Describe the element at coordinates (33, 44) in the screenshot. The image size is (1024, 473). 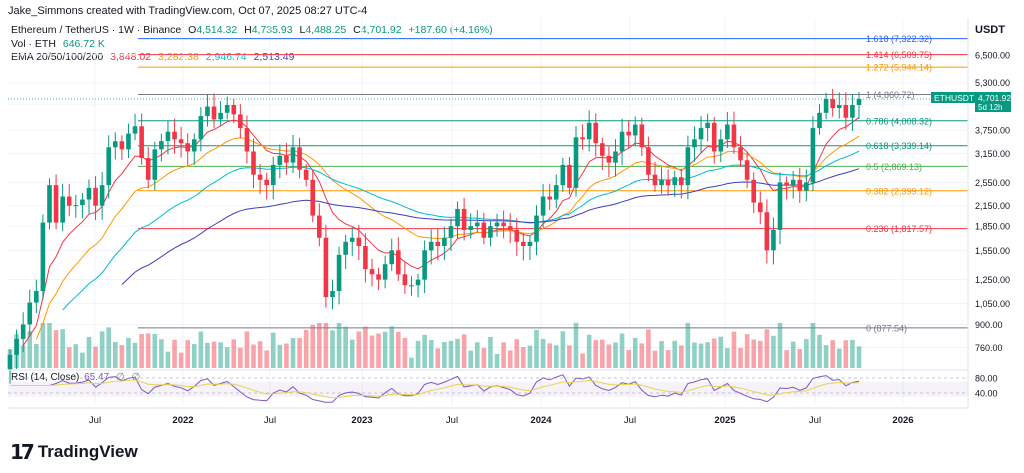
I see `volume-label: Vol · ETH` at that location.